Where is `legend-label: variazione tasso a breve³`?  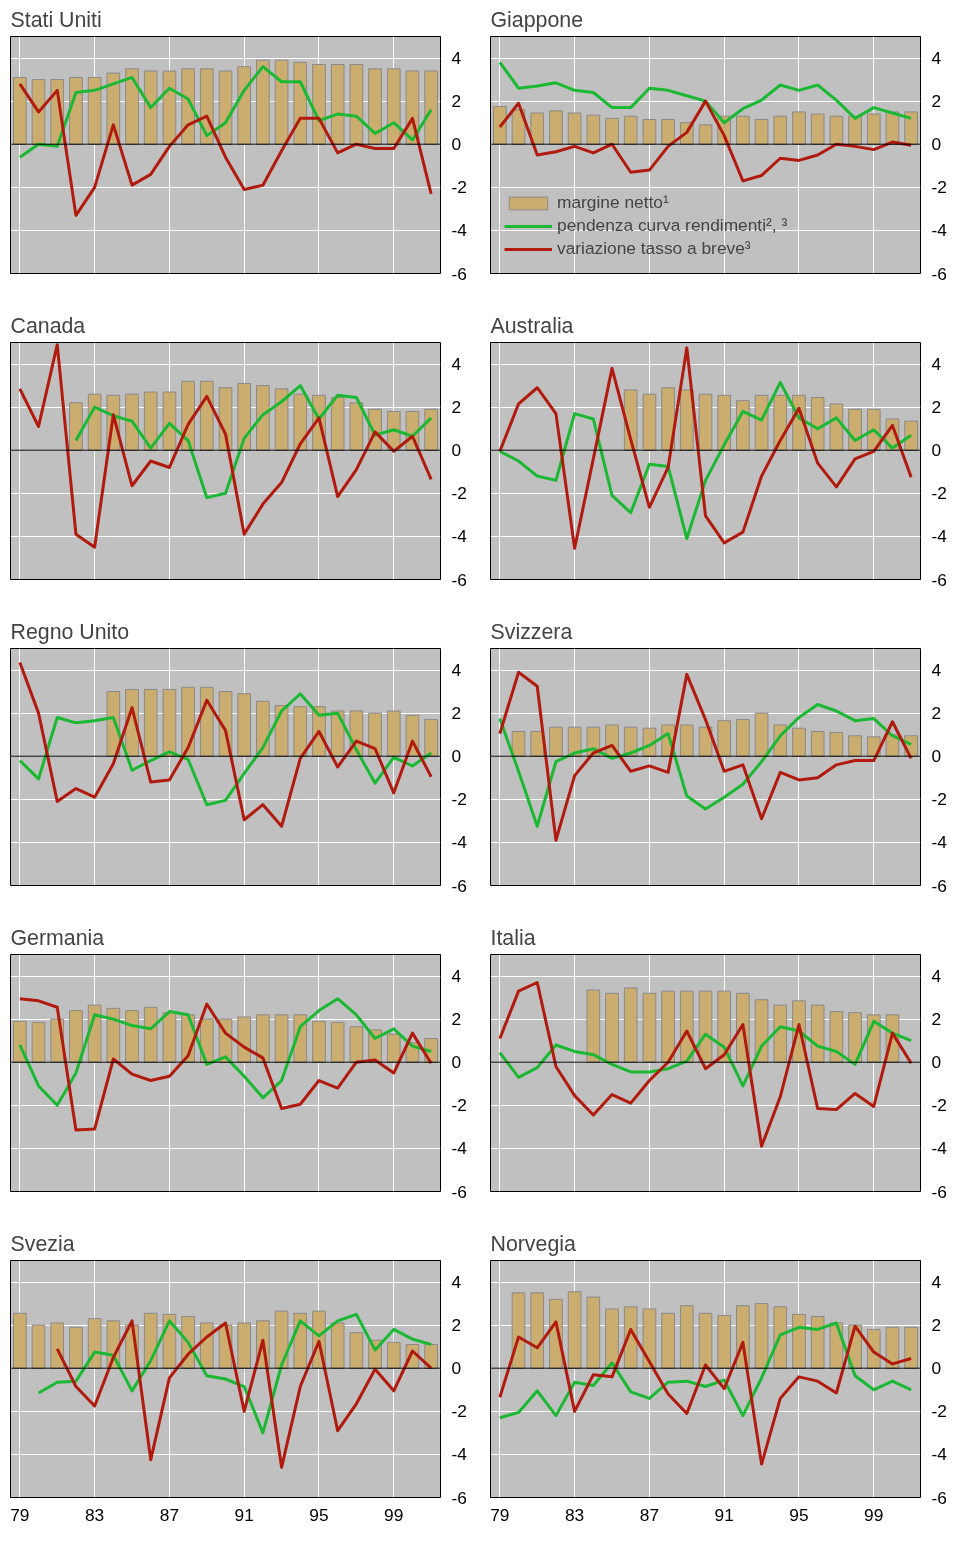
legend-label: variazione tasso a breve³ is located at coordinates (654, 248).